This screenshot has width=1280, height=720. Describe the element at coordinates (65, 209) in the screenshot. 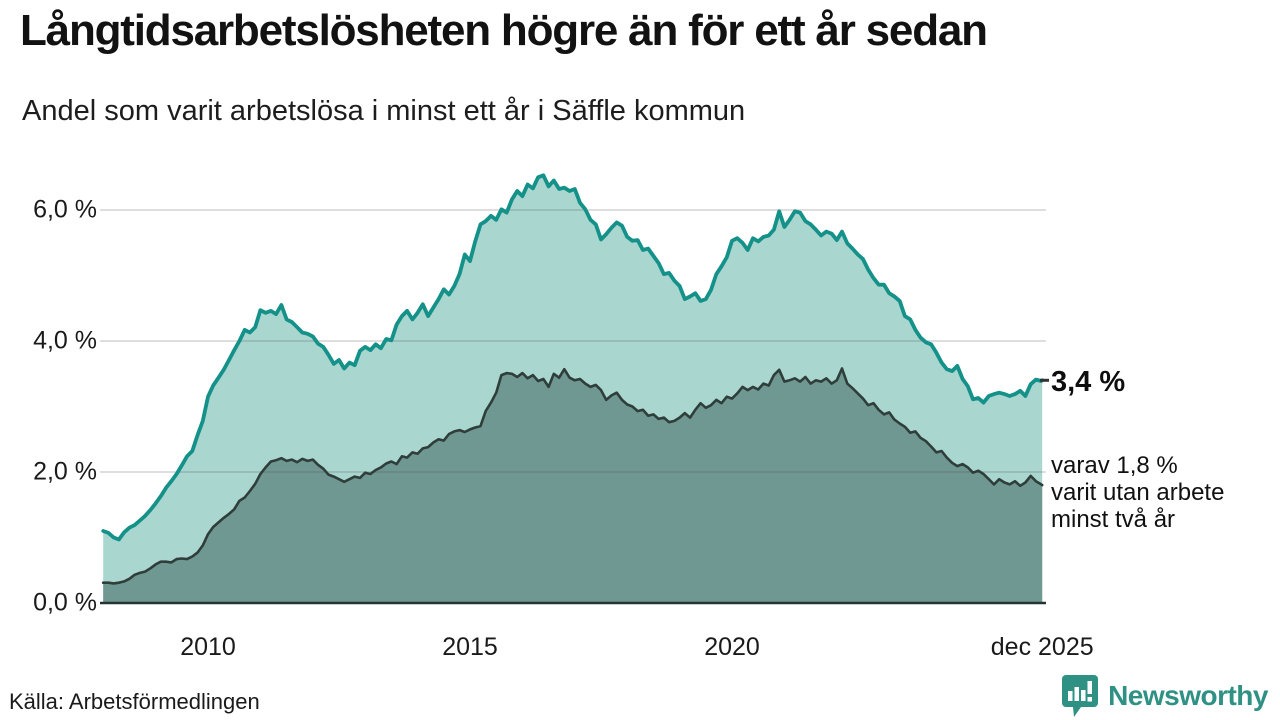

I see `y-axis-label: 6,0 %` at that location.